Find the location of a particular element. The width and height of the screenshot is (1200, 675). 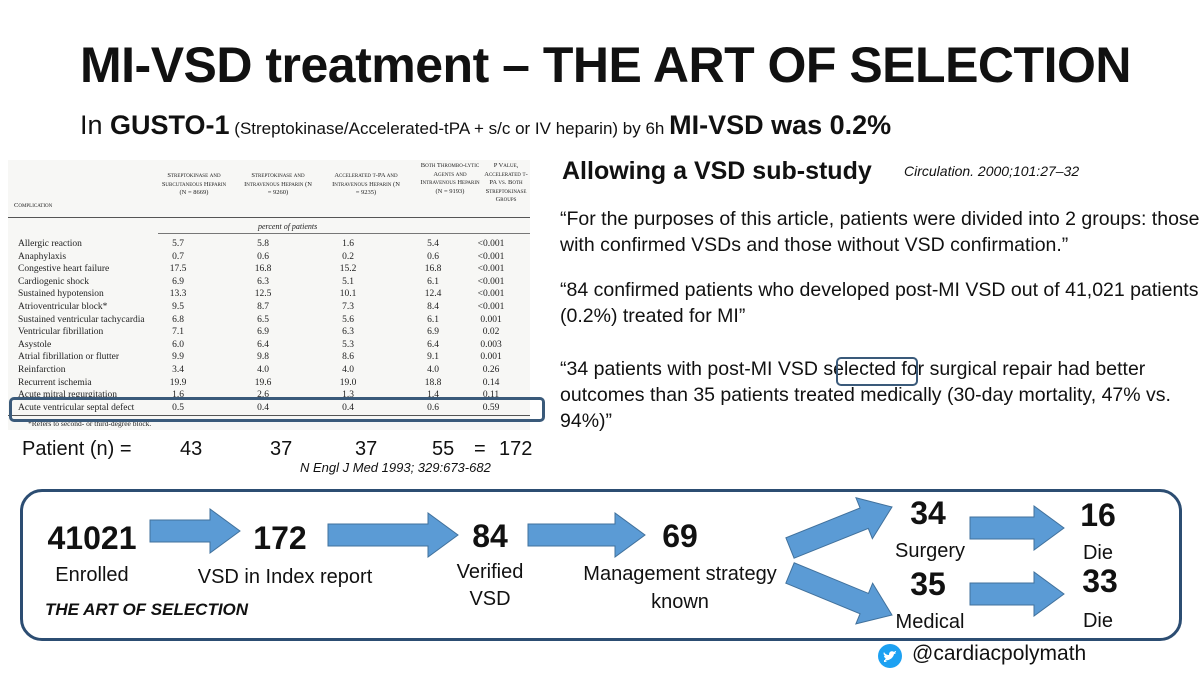

index-count: 172 is located at coordinates (280, 538).